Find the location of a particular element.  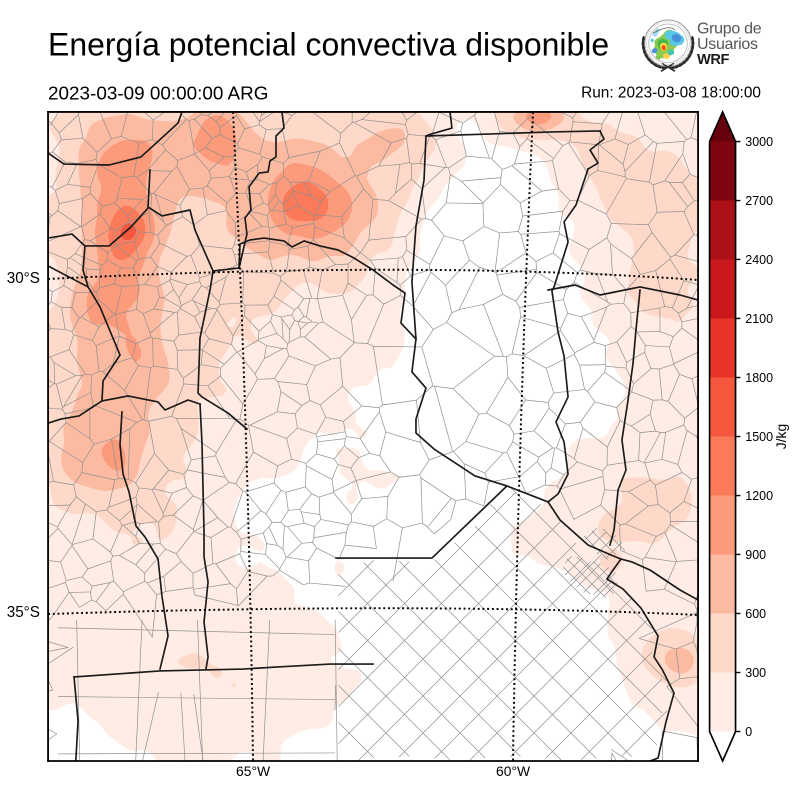

svg-text: 900 is located at coordinates (755, 555).